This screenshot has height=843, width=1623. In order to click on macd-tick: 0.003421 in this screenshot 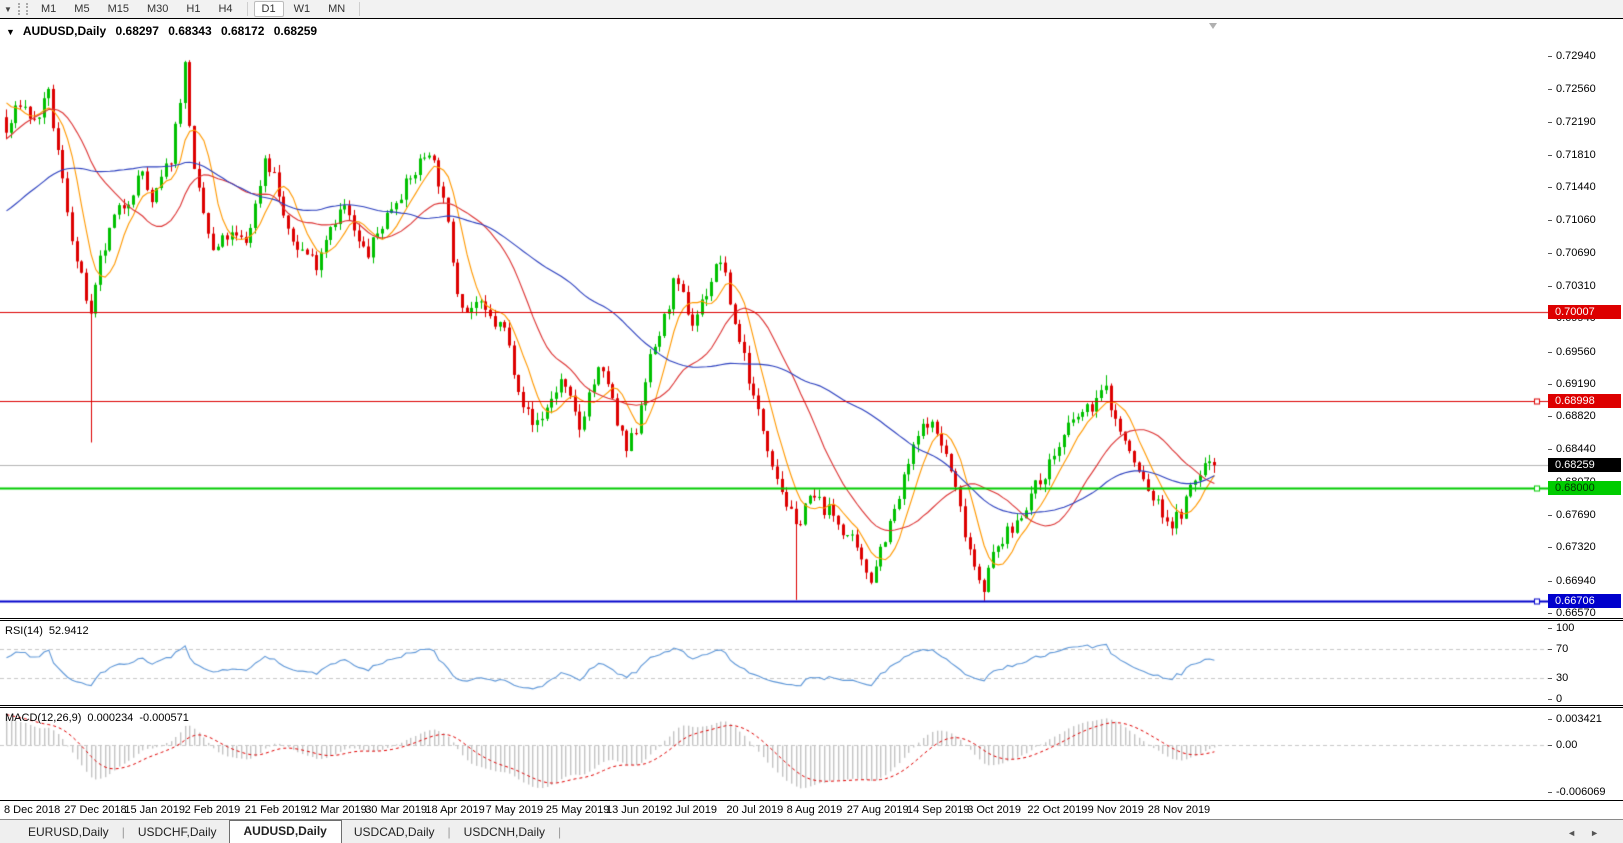, I will do `click(1575, 719)`.